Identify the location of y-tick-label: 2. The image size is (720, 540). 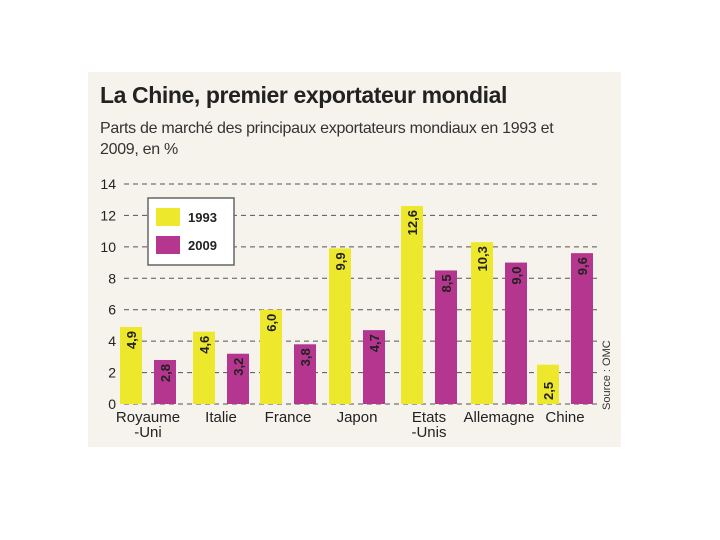
(112, 373).